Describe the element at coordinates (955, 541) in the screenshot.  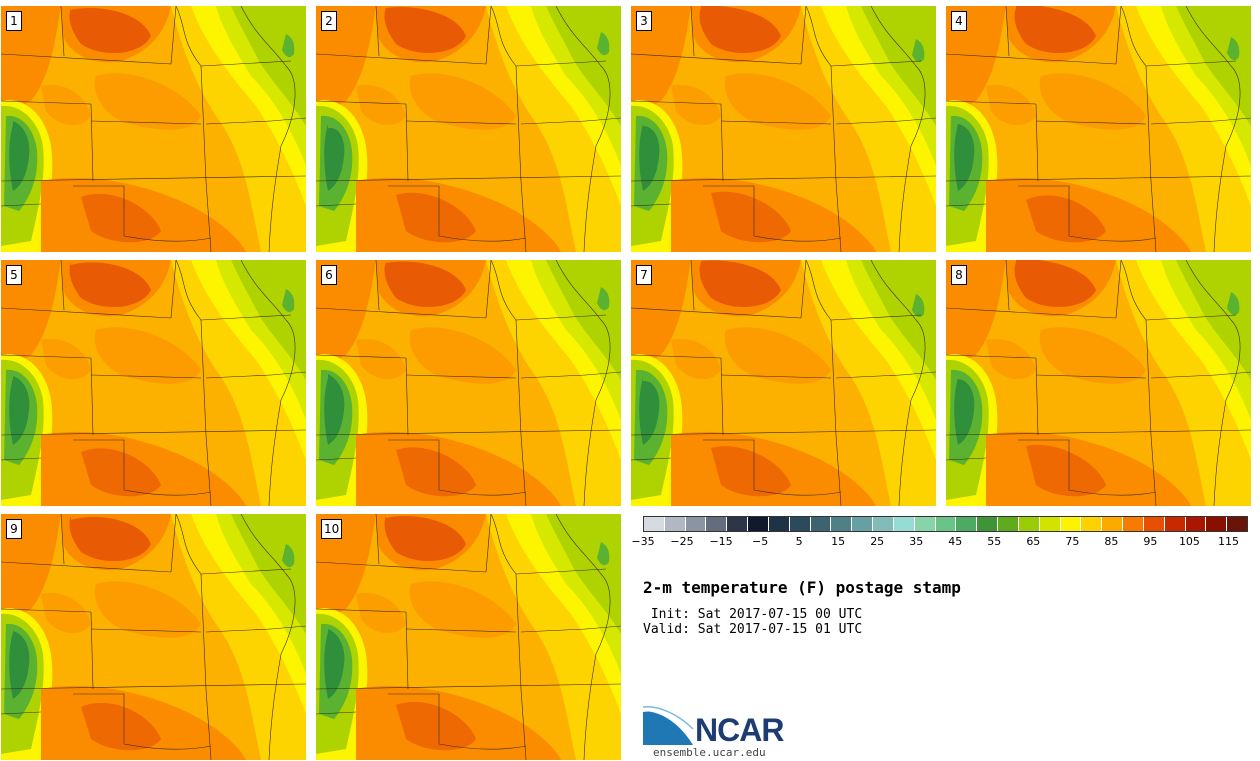
I see `colorbar-tick: 45` at that location.